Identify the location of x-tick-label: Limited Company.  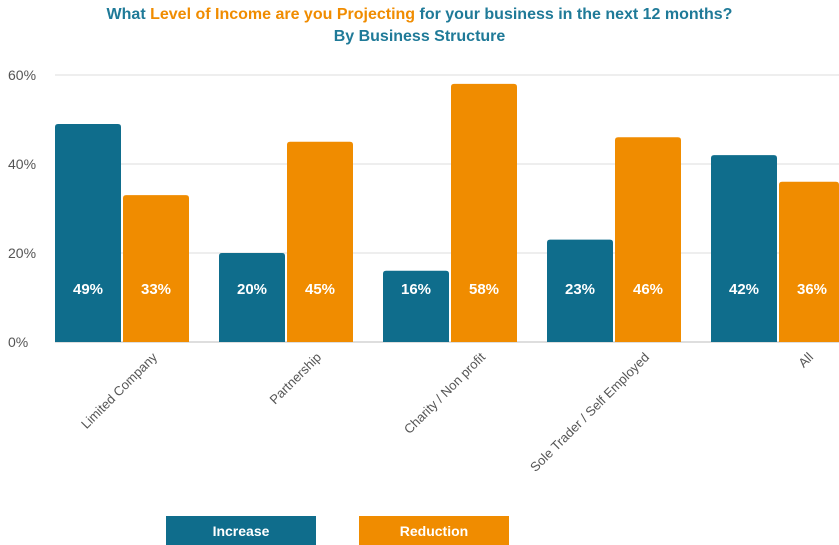
(119, 390).